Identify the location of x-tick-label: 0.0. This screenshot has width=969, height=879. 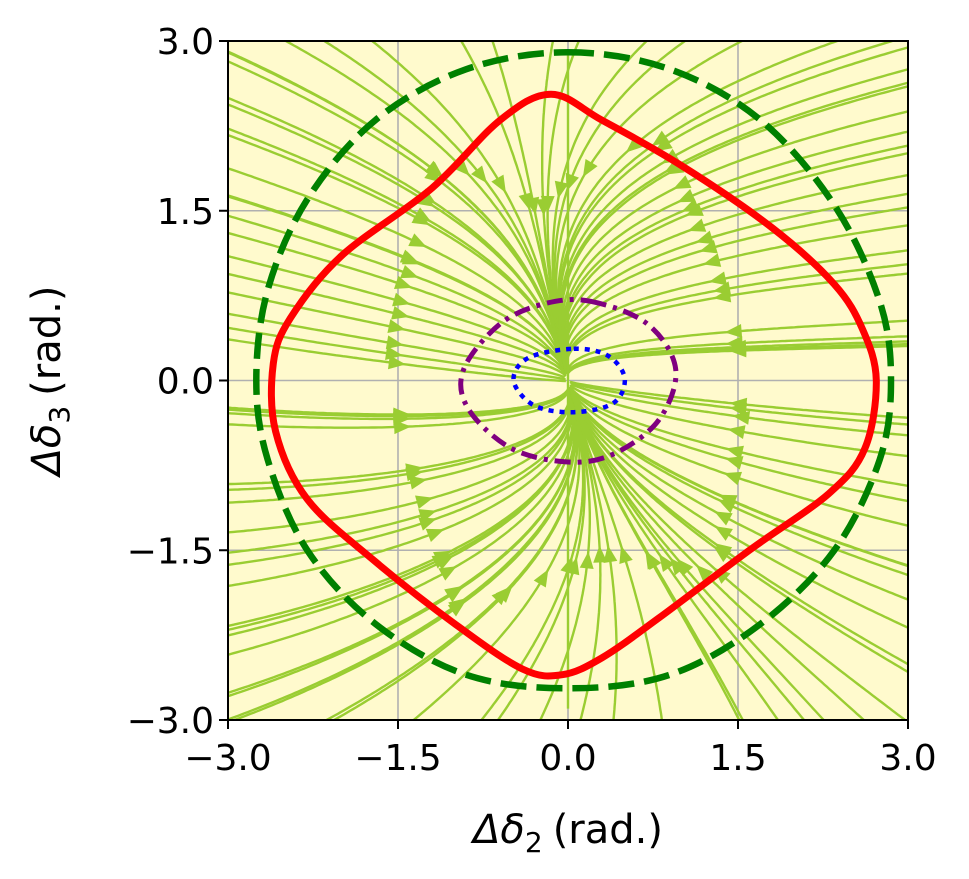
(567, 758).